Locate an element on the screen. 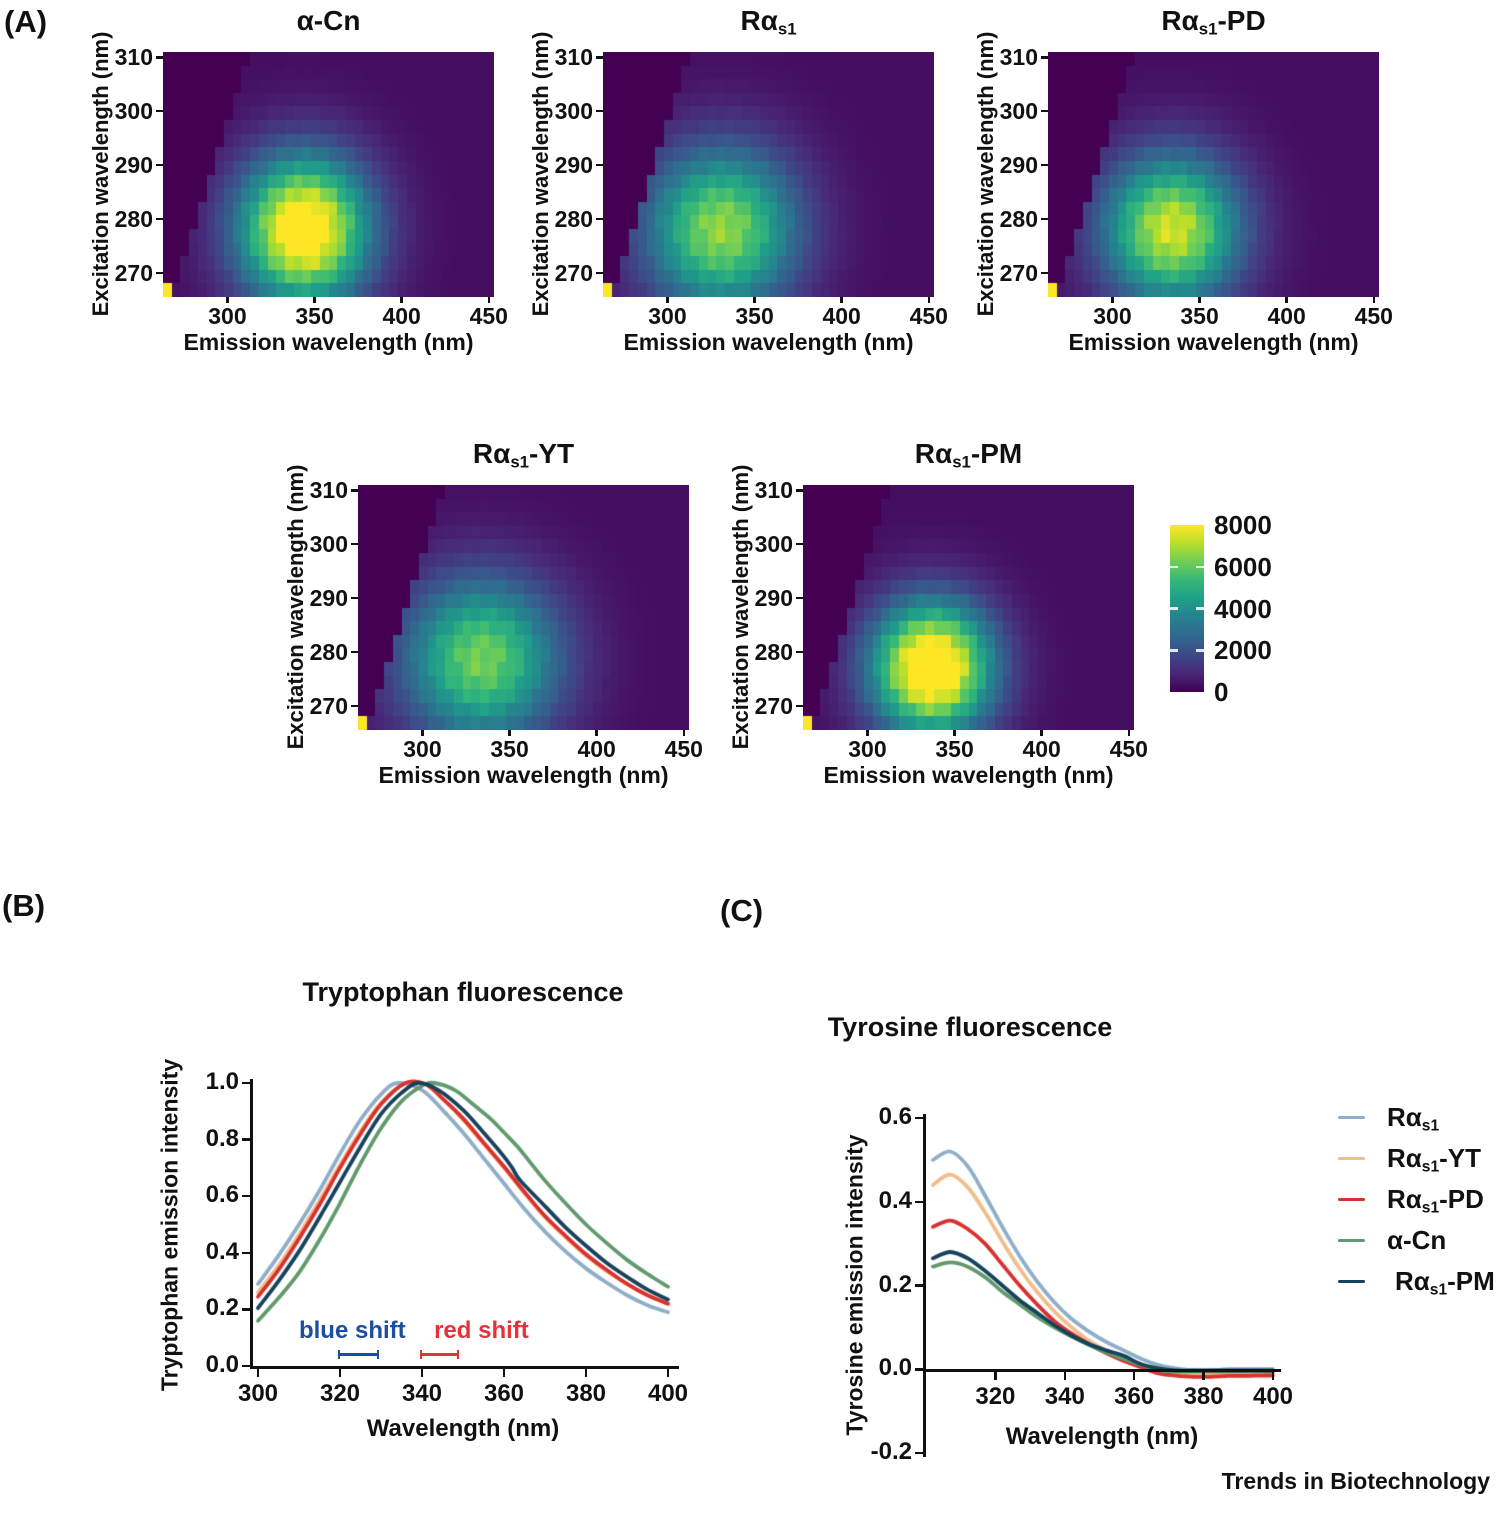 The width and height of the screenshot is (1500, 1513). legend-item: Rαs1 is located at coordinates (1416, 1117).